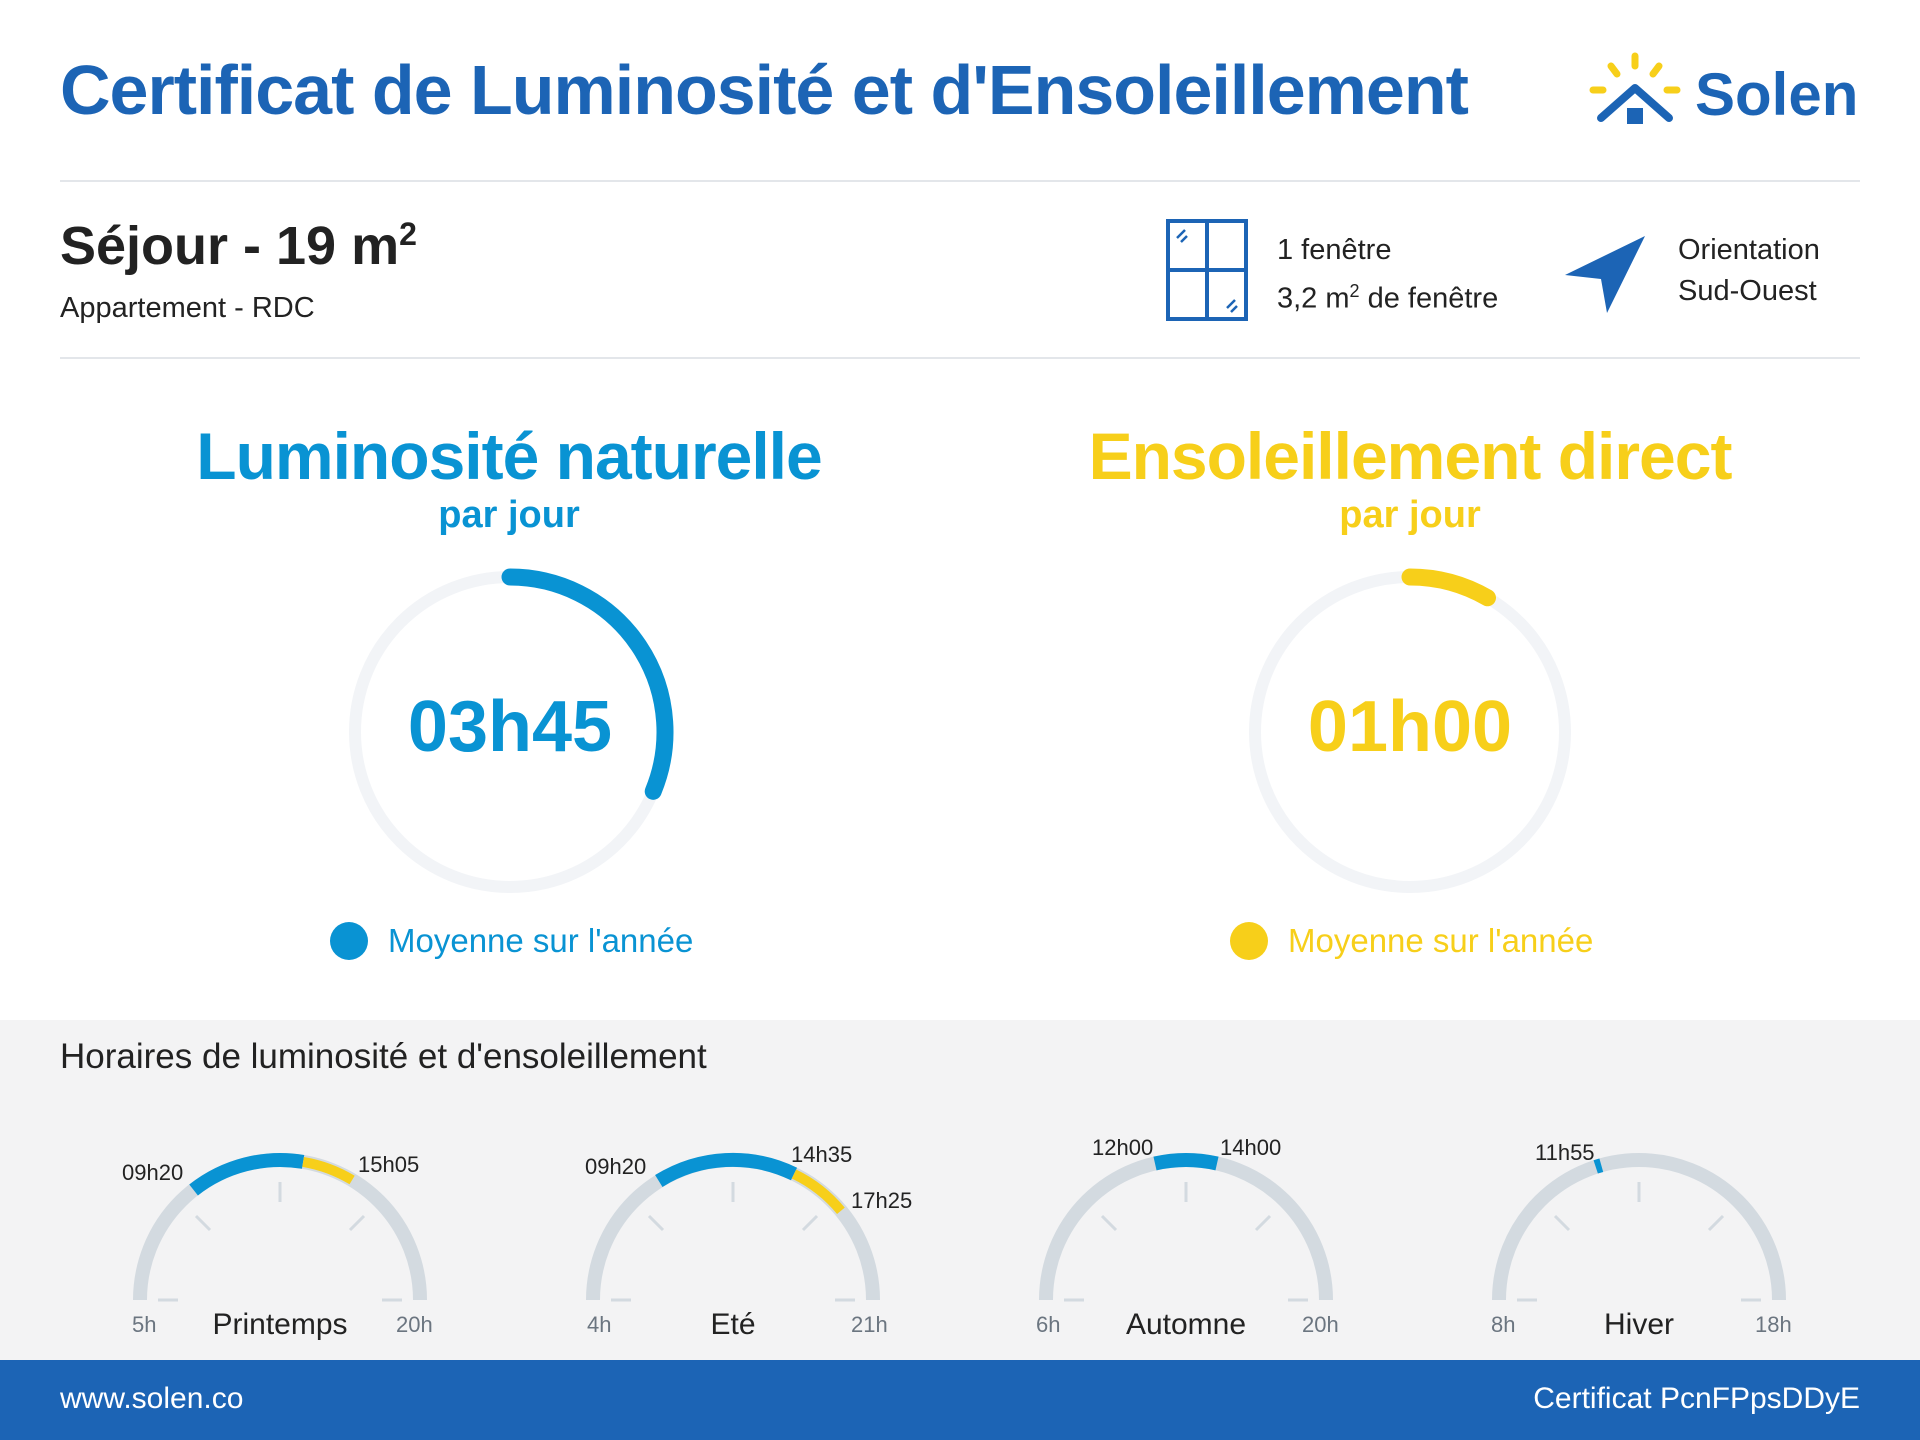 This screenshot has width=1920, height=1440. What do you see at coordinates (389, 1164) in the screenshot?
I see `time-middle: 15h05` at bounding box center [389, 1164].